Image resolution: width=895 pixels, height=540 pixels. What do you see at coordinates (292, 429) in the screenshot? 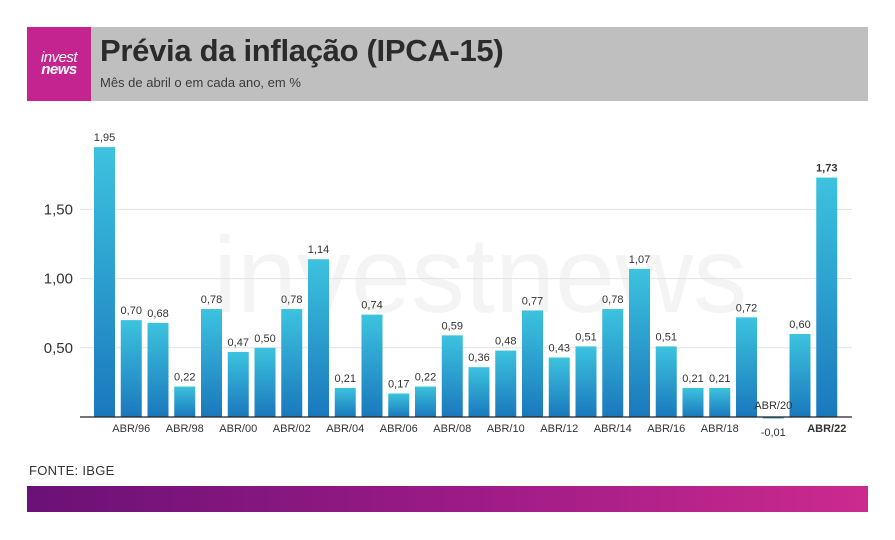
I see `x-tick-label: ABR/02` at bounding box center [292, 429].